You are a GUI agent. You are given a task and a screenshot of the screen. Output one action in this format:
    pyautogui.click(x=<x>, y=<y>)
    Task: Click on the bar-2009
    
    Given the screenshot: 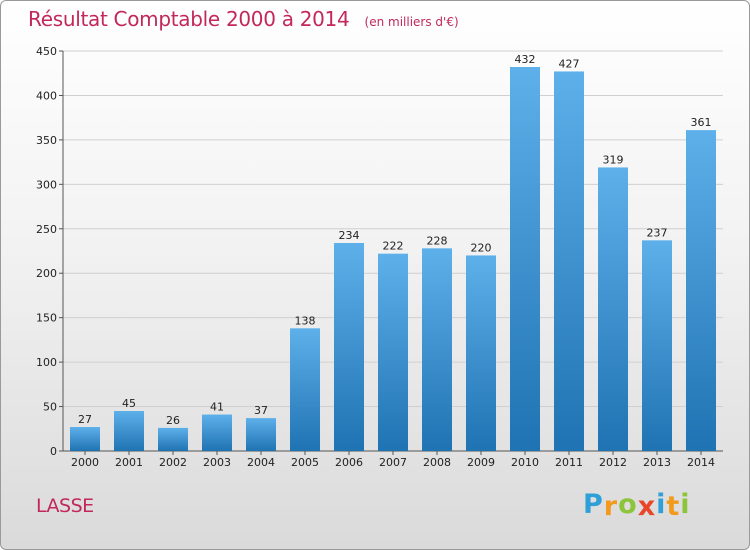 What is the action you would take?
    pyautogui.click(x=481, y=353)
    